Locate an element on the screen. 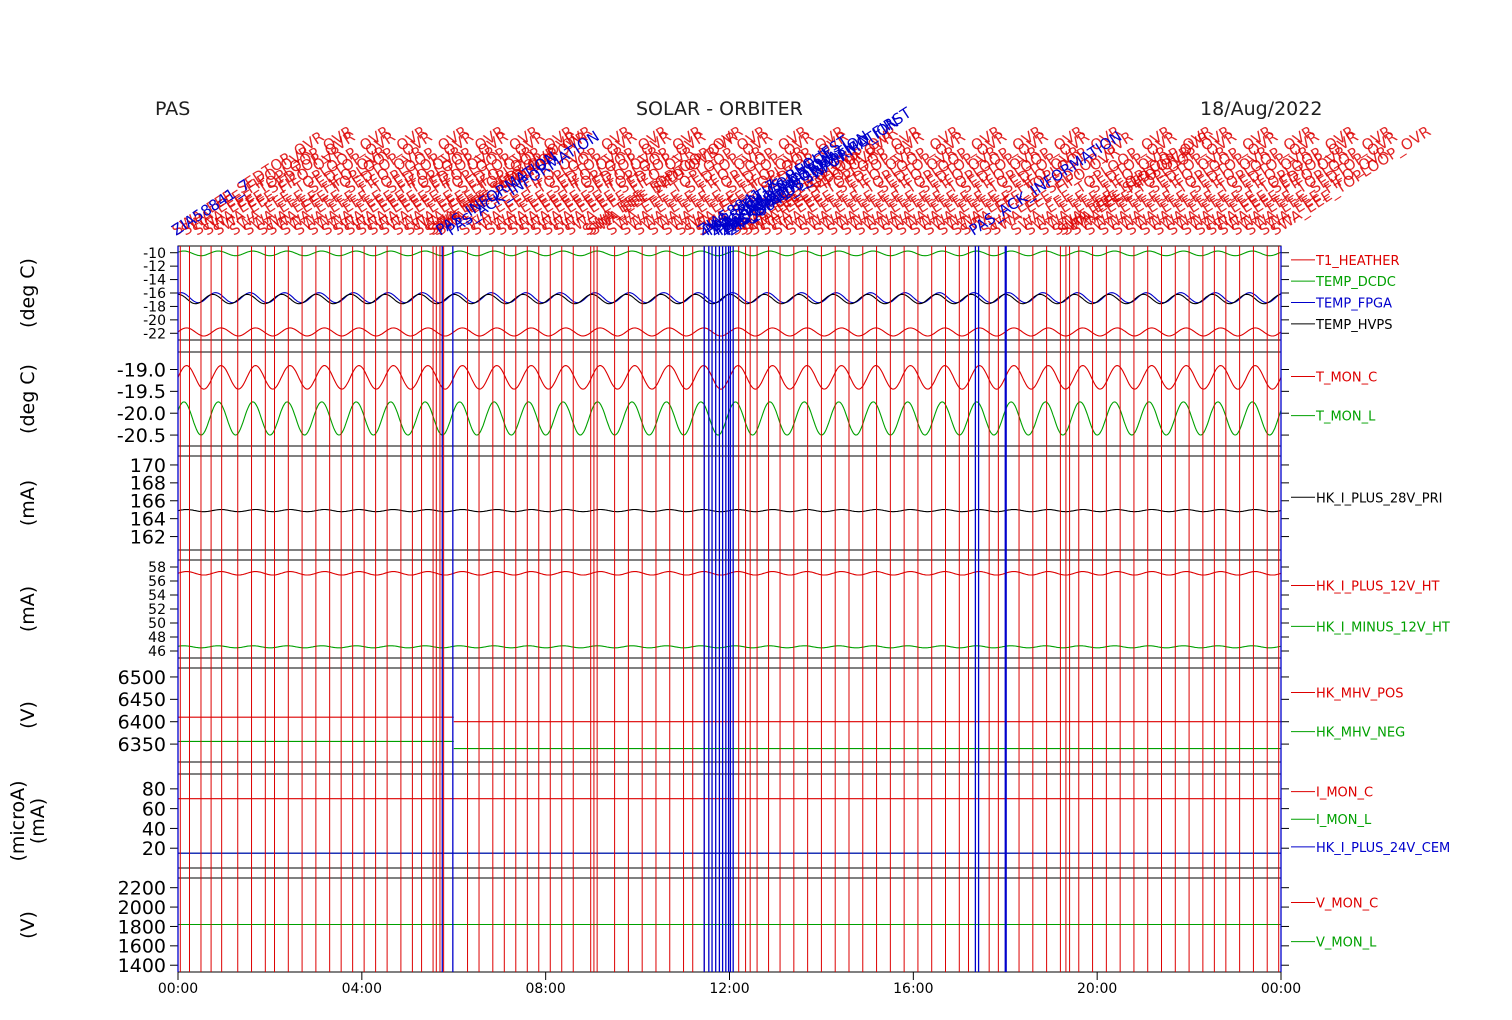 The image size is (1512, 1020). y-tick-label: -20.0 is located at coordinates (141, 414).